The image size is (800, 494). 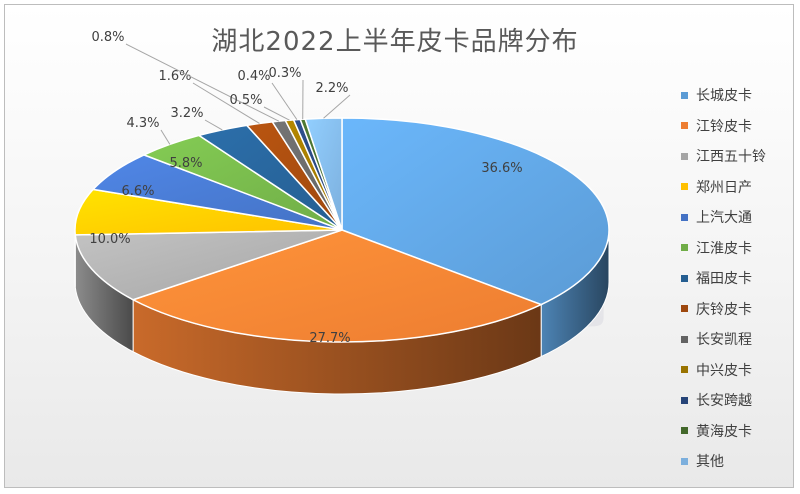 I want to click on legend-label: 郑州日产, so click(x=724, y=187).